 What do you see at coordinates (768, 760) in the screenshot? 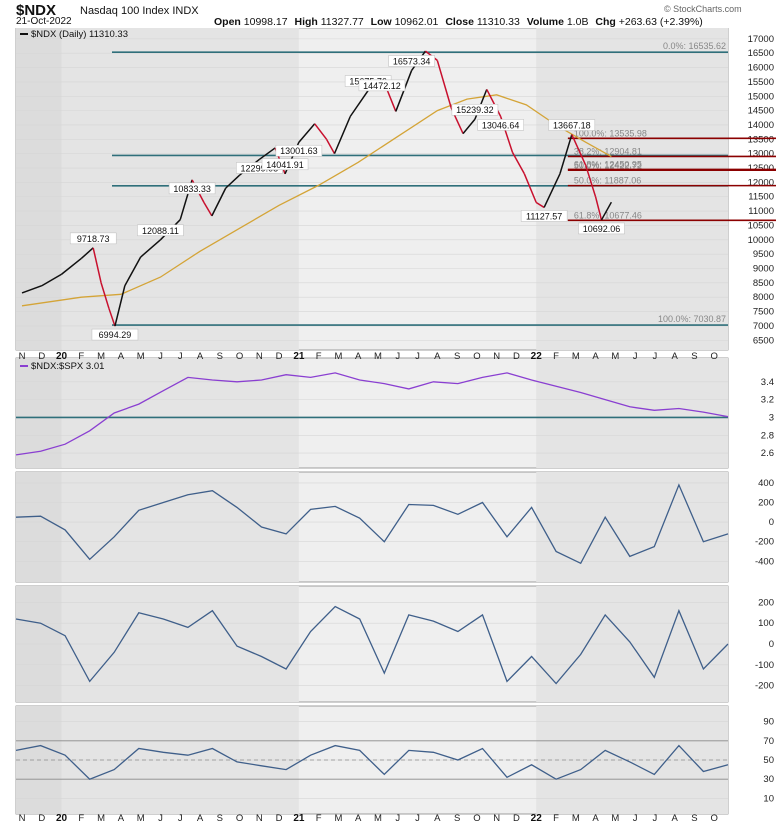
I see `indicator-tick-label: 50` at bounding box center [768, 760].